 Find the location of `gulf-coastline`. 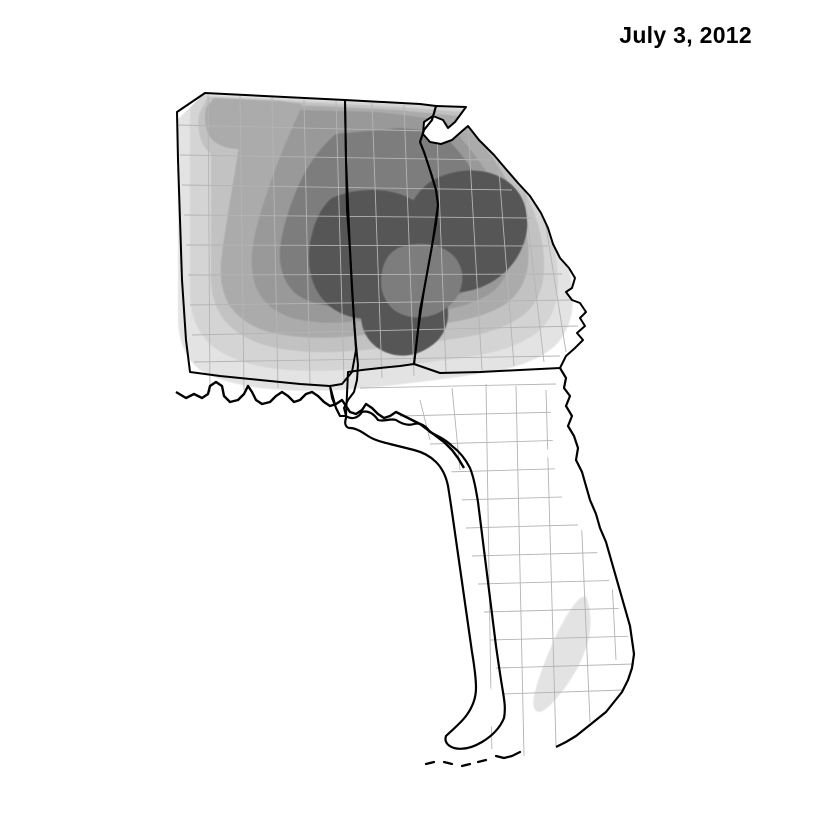

gulf-coastline is located at coordinates (320, 424).